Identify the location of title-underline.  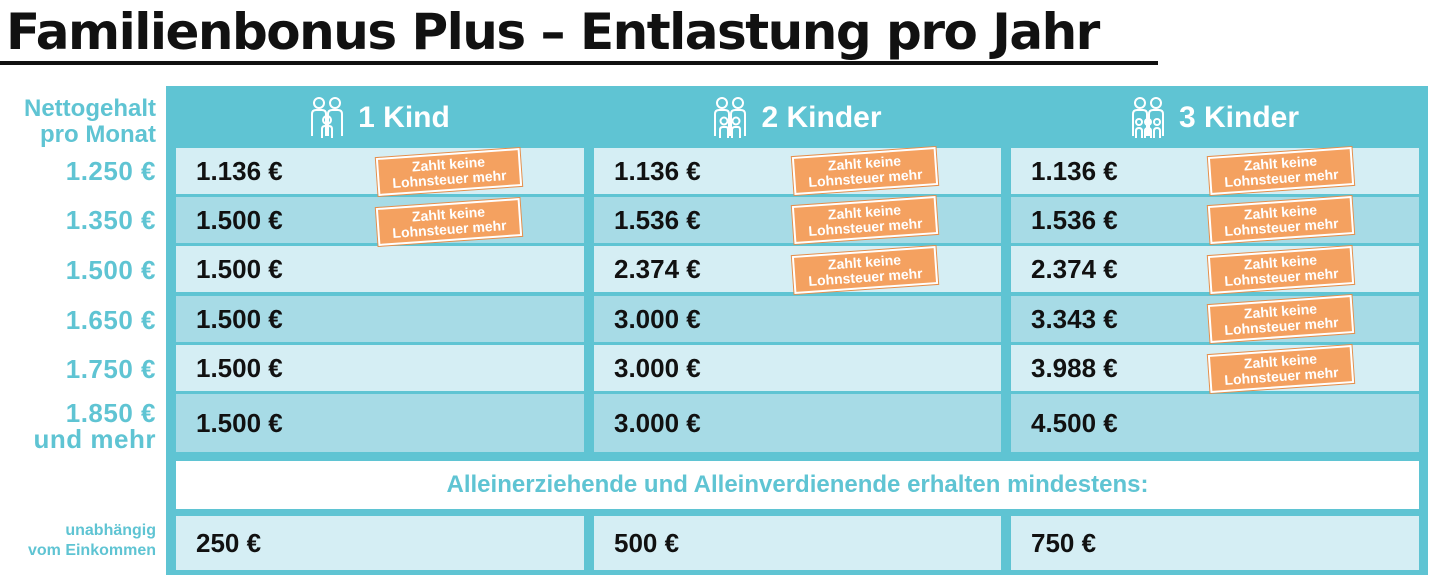
(579, 63).